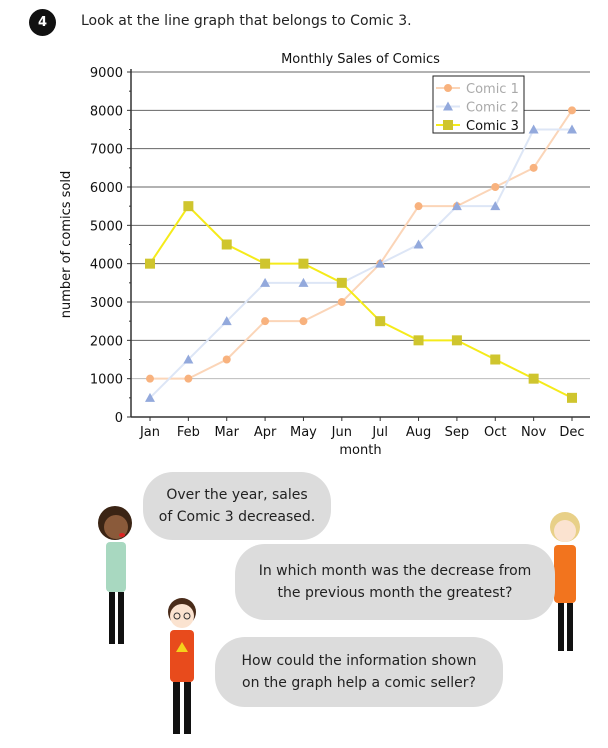 The image size is (608, 748). What do you see at coordinates (565, 581) in the screenshot?
I see `character-girl-blonde` at bounding box center [565, 581].